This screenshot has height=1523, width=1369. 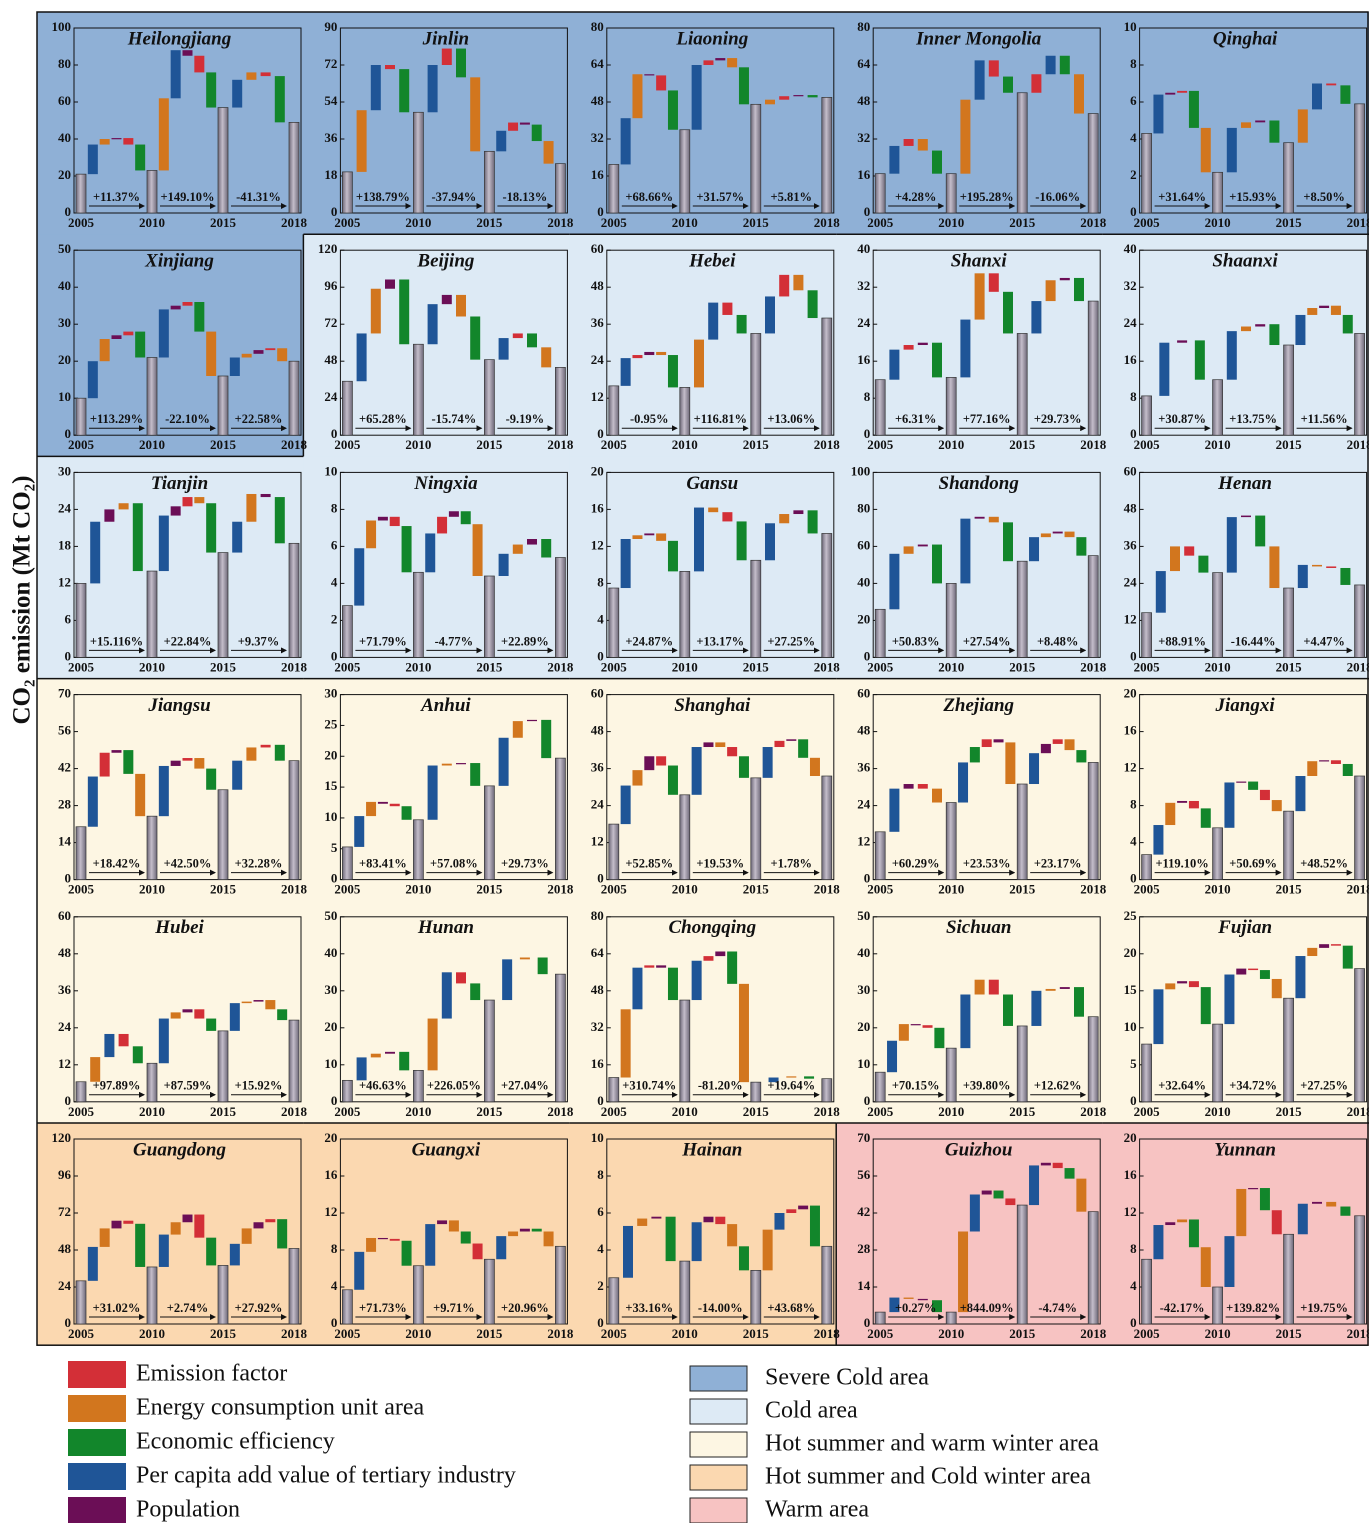 I want to click on period-change-label: +6.31%, so click(x=916, y=419).